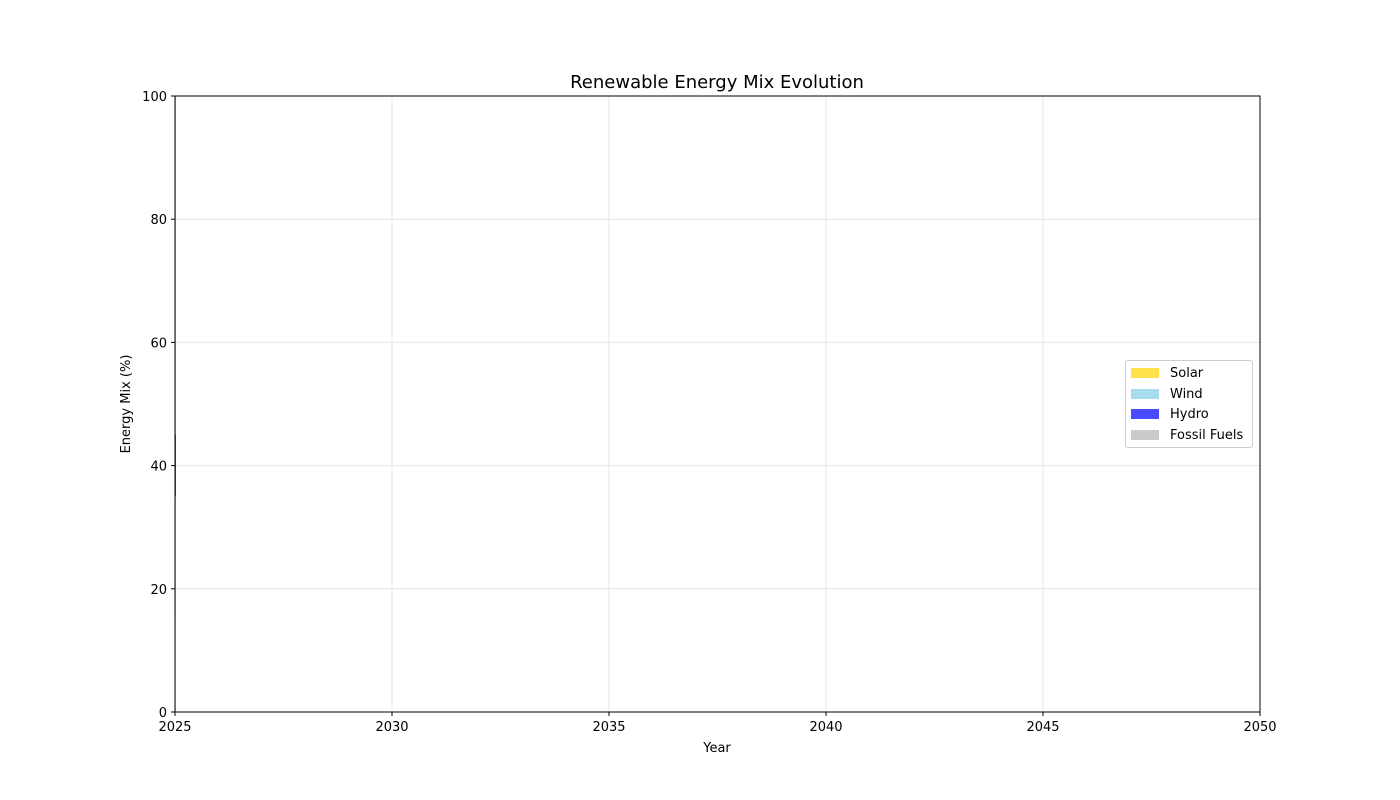 The width and height of the screenshot is (1400, 800). What do you see at coordinates (1189, 414) in the screenshot?
I see `legend-label: Hydro` at bounding box center [1189, 414].